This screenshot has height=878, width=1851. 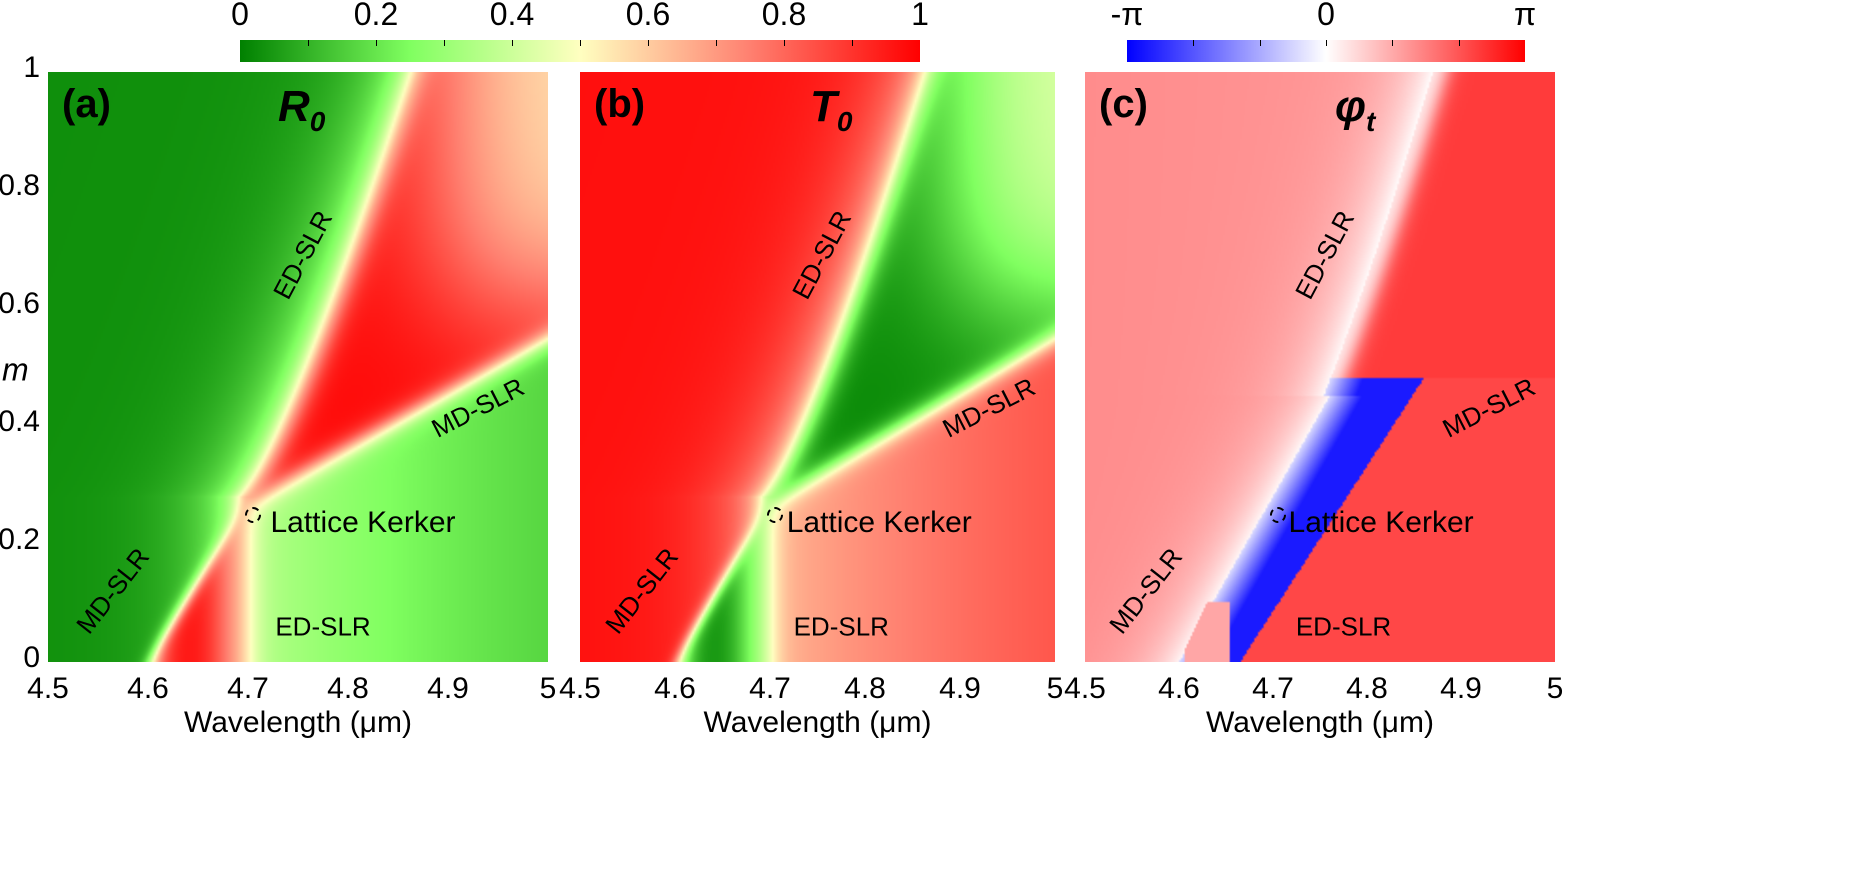 What do you see at coordinates (823, 106) in the screenshot?
I see `title-symbol: T` at bounding box center [823, 106].